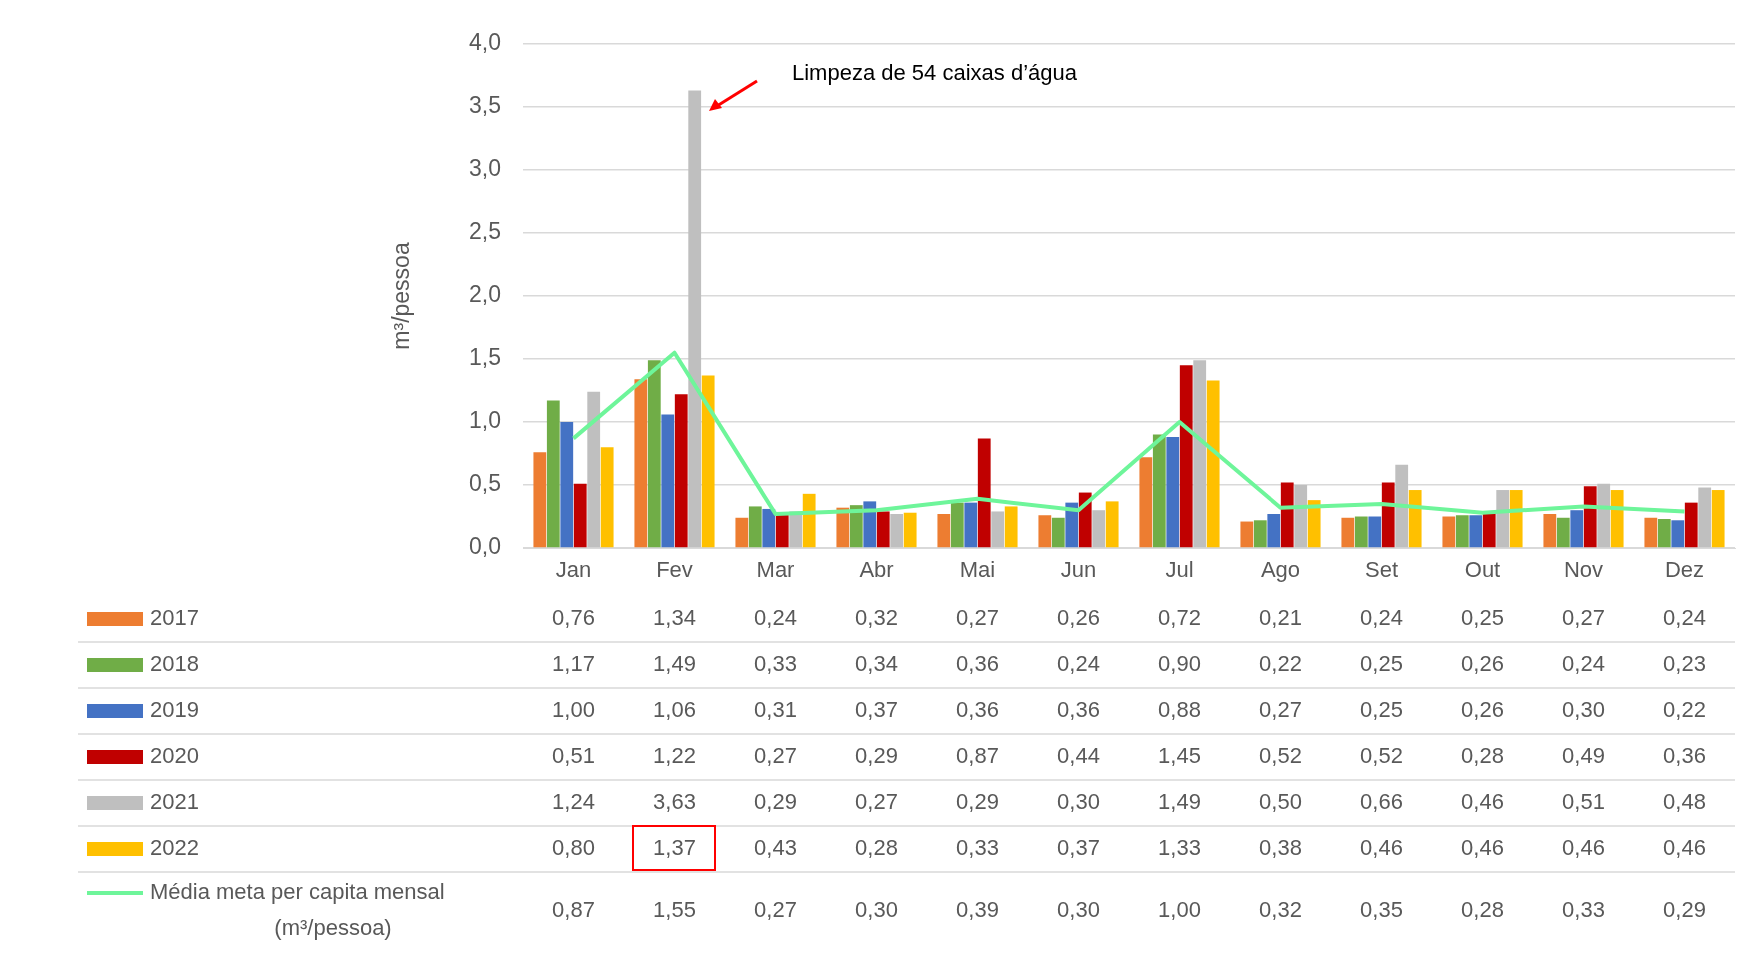 This screenshot has height=962, width=1744. I want to click on y-tick-label: 2,0, so click(485, 294).